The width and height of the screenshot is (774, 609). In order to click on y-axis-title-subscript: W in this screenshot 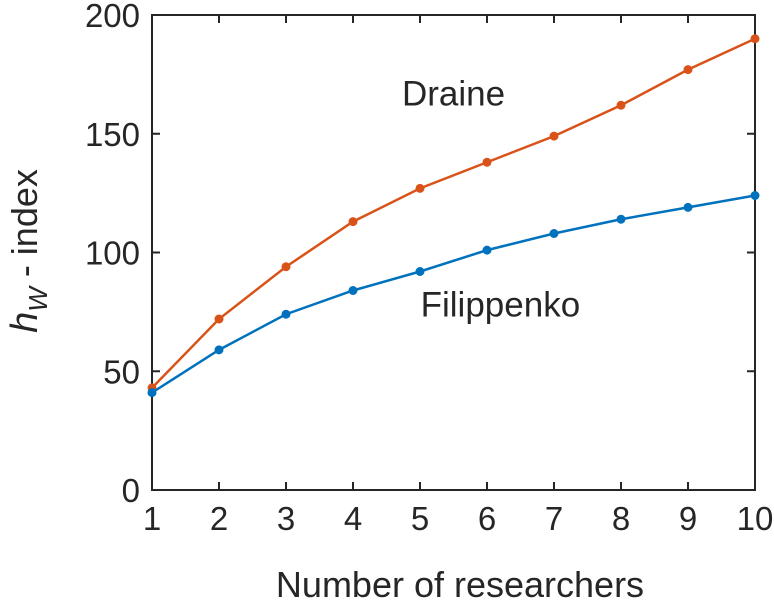, I will do `click(38, 298)`.